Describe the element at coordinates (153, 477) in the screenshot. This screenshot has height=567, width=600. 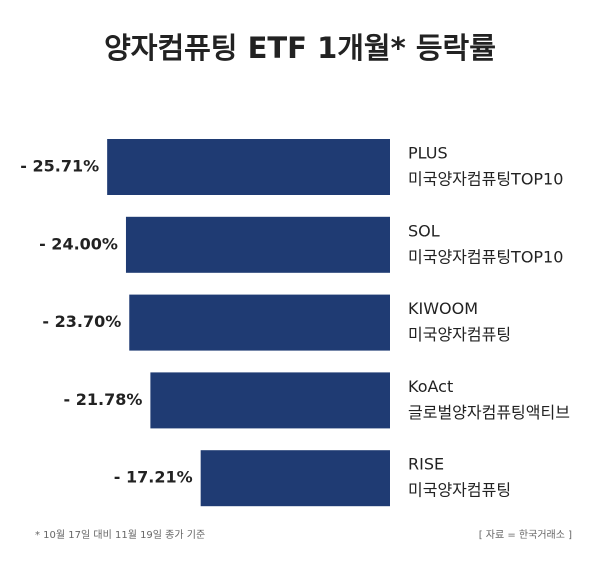
I see `value-label: - 17.21%` at that location.